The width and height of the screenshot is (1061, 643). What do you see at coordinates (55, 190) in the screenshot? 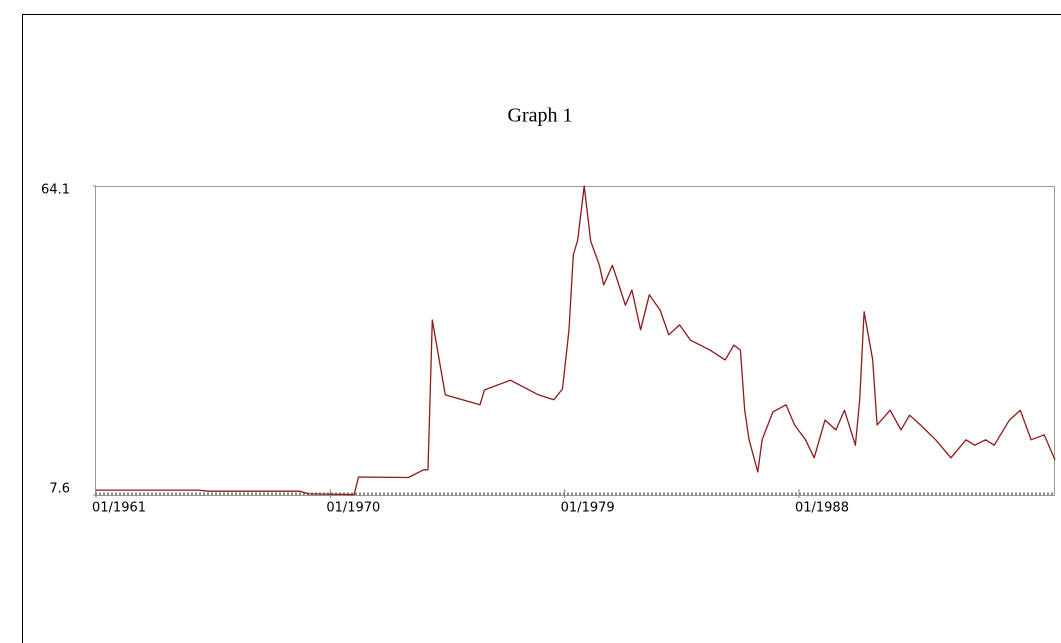
I see `y-tick-label: 64.1` at bounding box center [55, 190].